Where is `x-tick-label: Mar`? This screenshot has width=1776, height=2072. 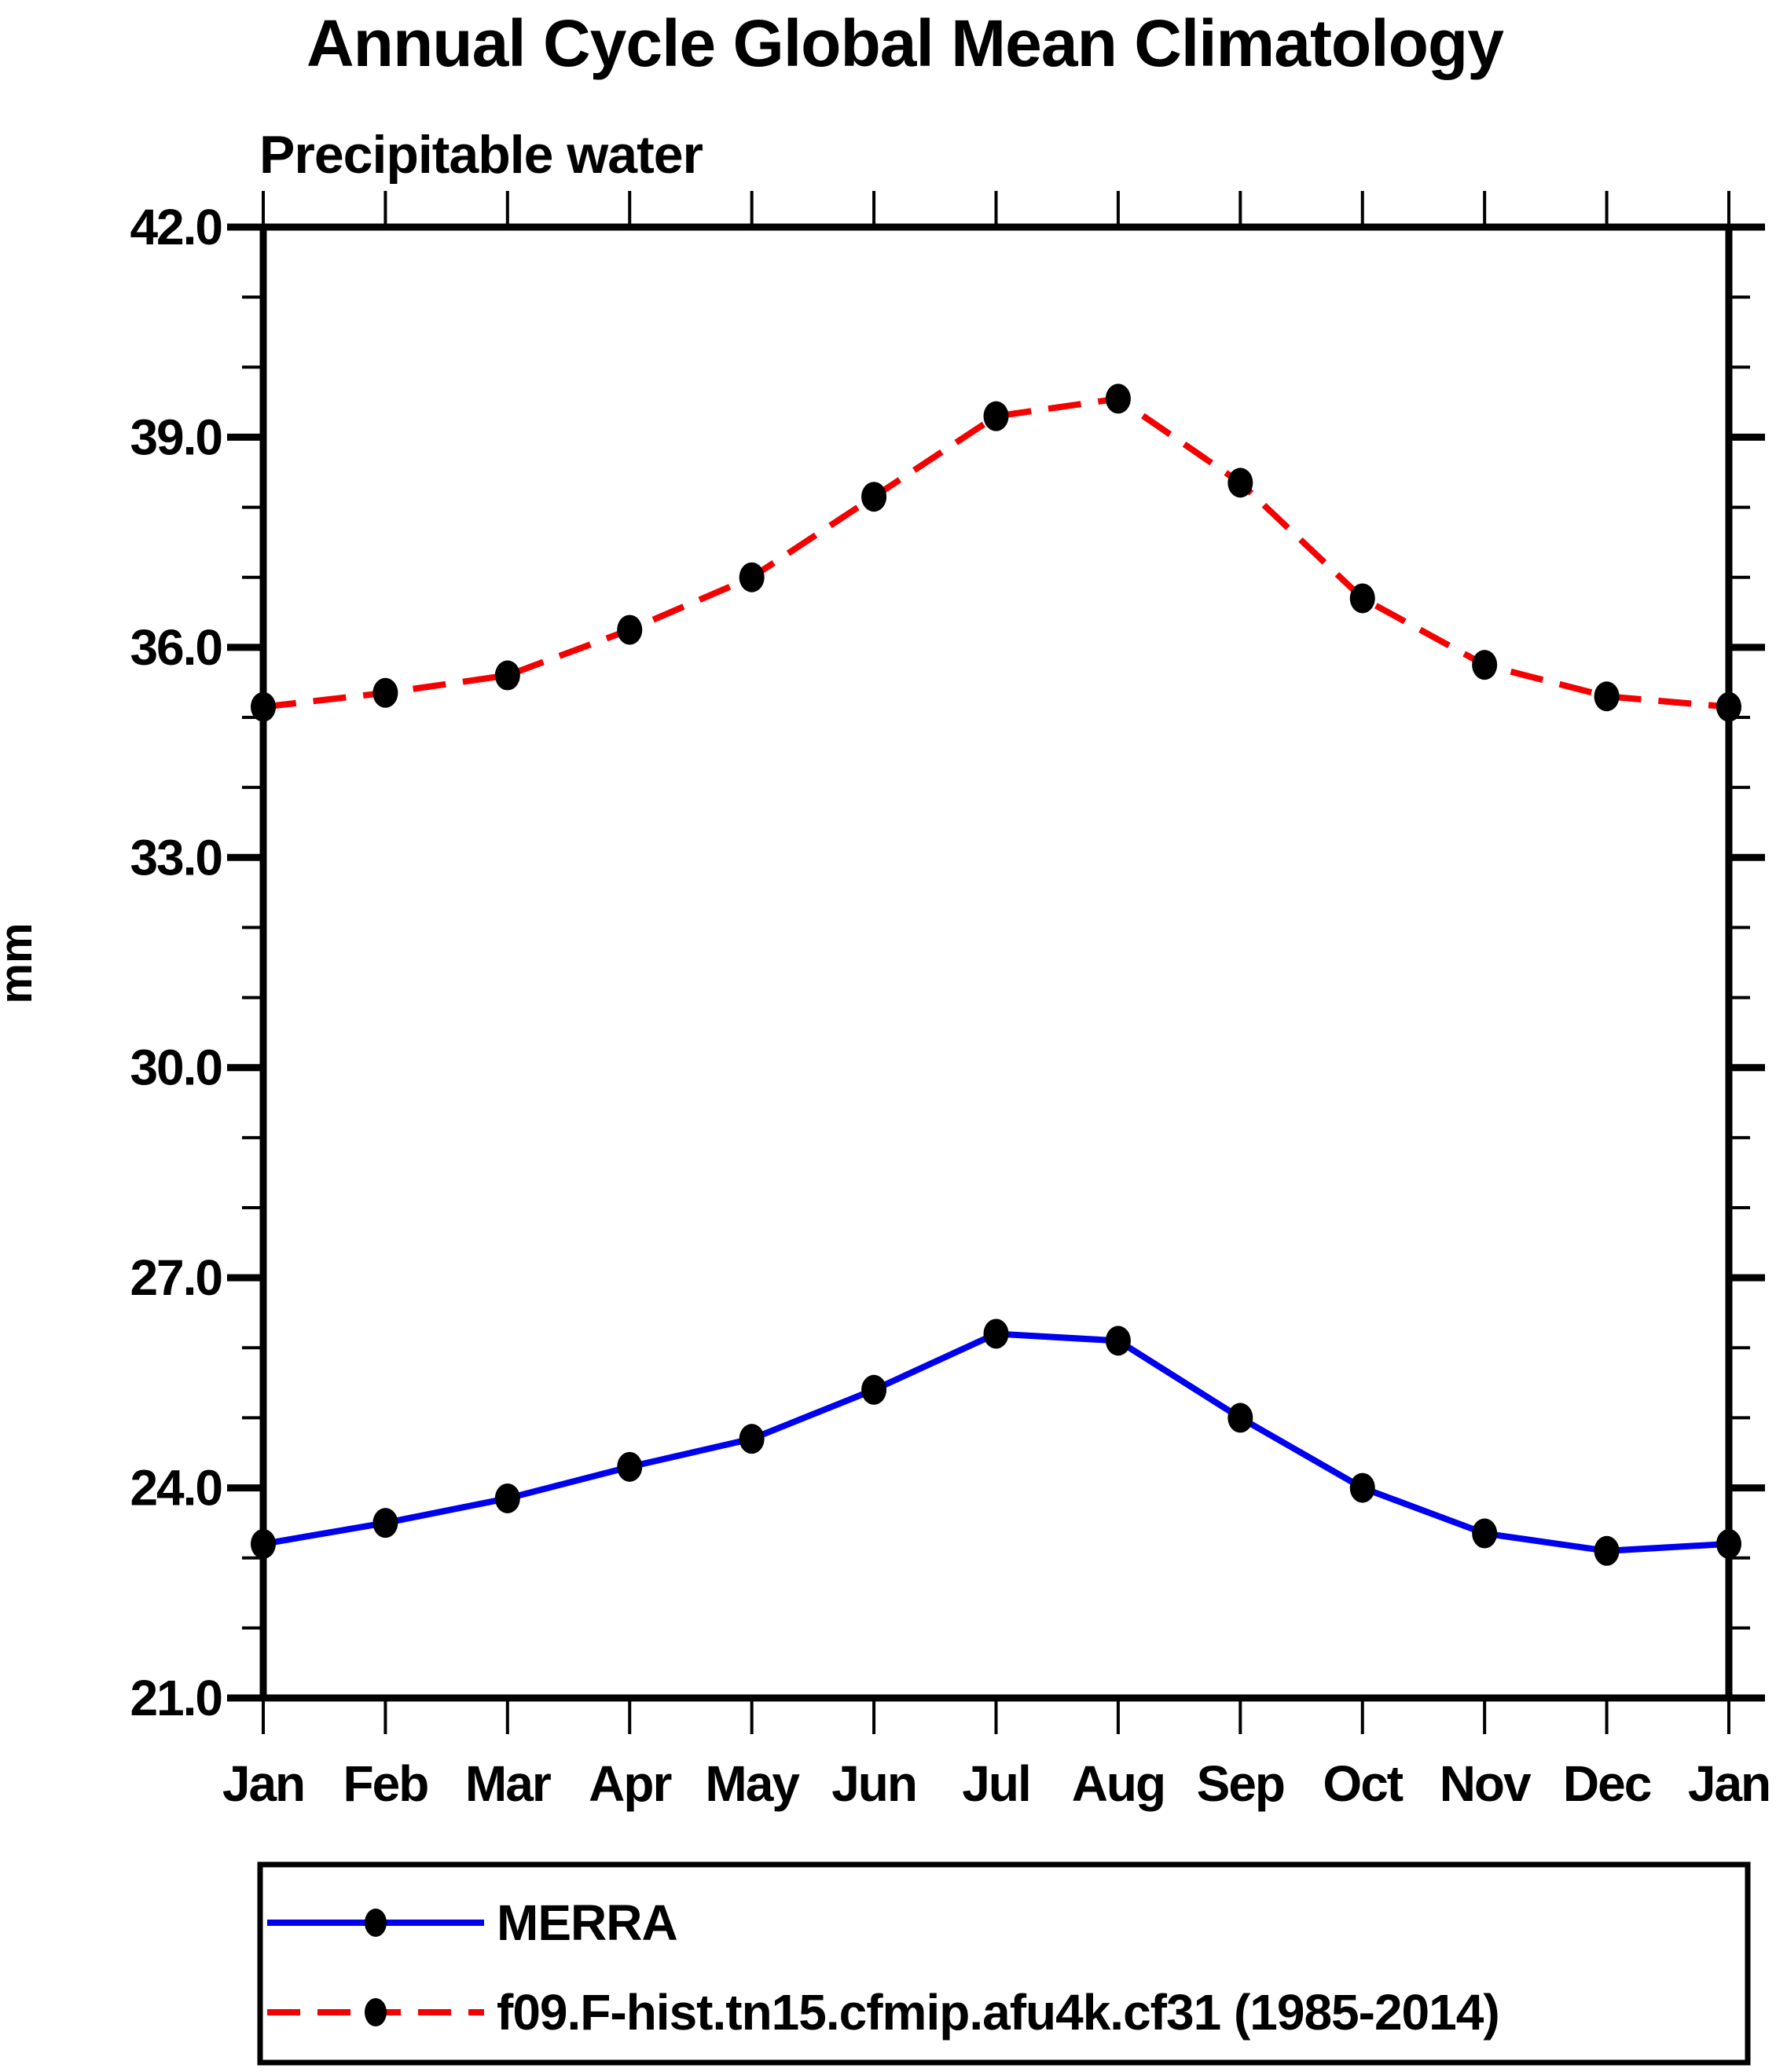 x-tick-label: Mar is located at coordinates (508, 1783).